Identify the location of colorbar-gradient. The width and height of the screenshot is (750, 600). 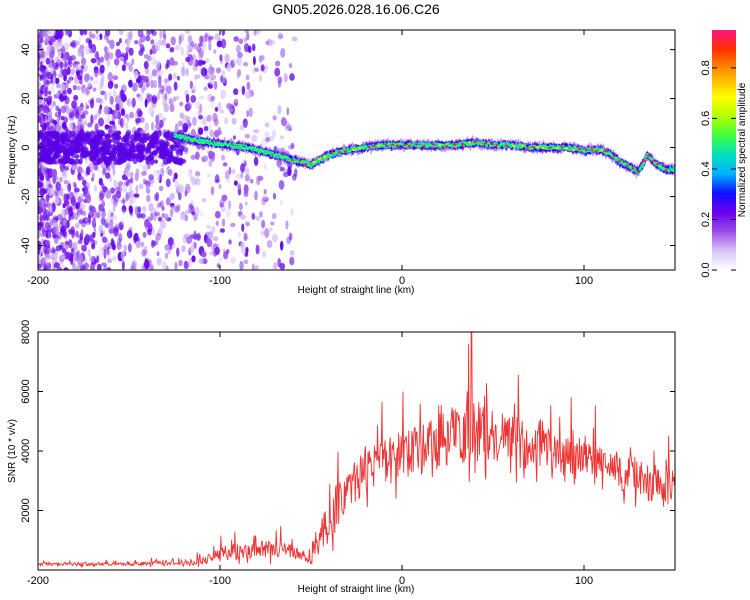
(724, 150).